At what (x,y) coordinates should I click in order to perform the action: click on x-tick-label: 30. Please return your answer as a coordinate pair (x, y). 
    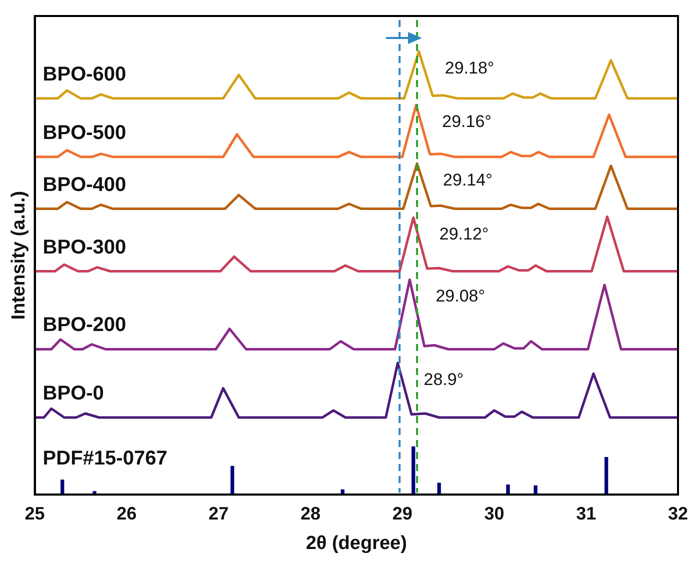
    Looking at the image, I should click on (494, 513).